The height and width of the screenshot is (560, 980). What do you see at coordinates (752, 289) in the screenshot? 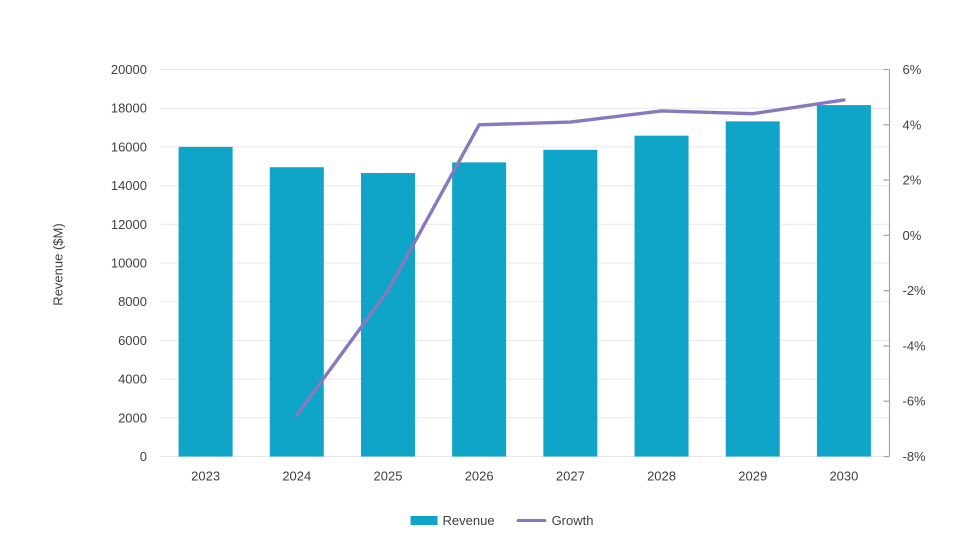
I see `revenue-bar-2029` at bounding box center [752, 289].